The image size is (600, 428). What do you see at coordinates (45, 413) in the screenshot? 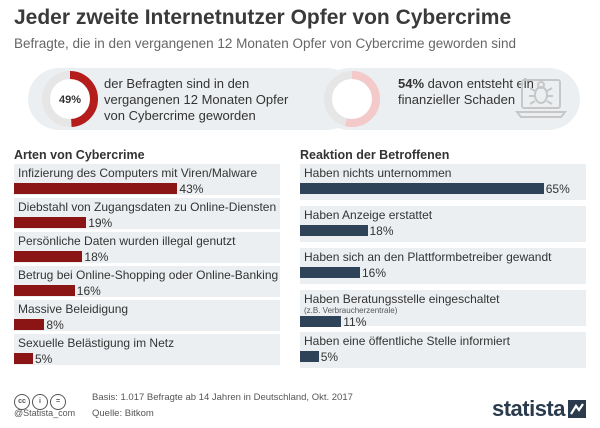
I see `statista-handle: @Statista_com` at bounding box center [45, 413].